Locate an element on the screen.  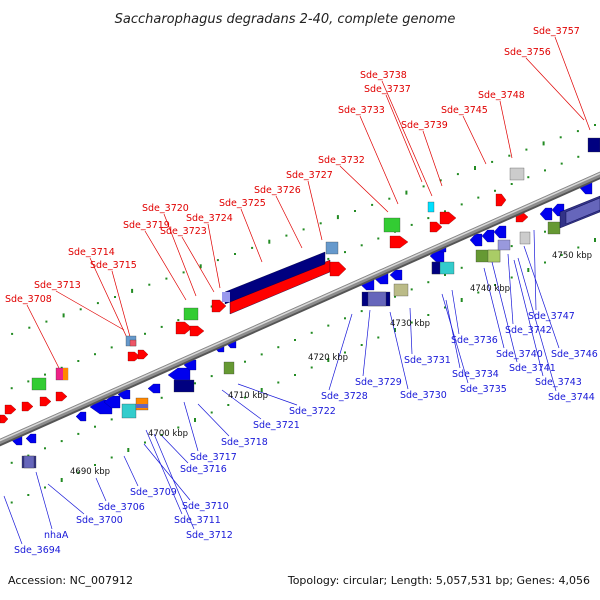
gene-label-reverse: Sde_3718 is located at coordinates (244, 442).